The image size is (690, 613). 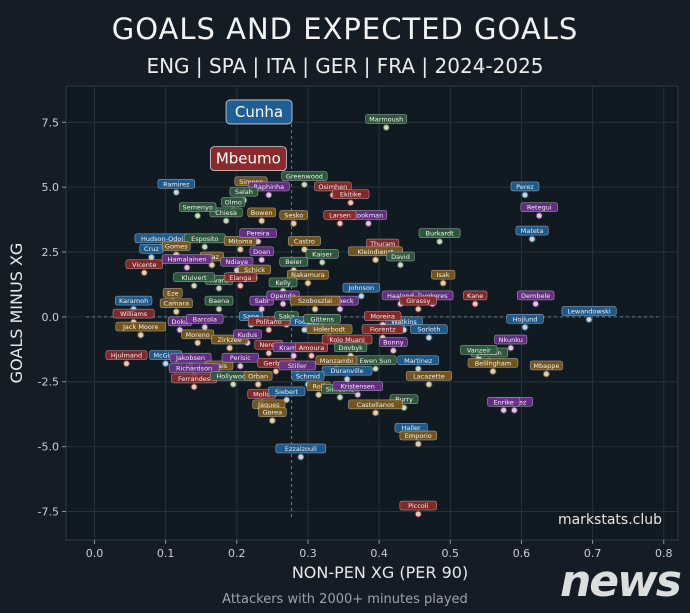 What do you see at coordinates (308, 275) in the screenshot?
I see `point-label-text: Nakamura` at bounding box center [308, 275].